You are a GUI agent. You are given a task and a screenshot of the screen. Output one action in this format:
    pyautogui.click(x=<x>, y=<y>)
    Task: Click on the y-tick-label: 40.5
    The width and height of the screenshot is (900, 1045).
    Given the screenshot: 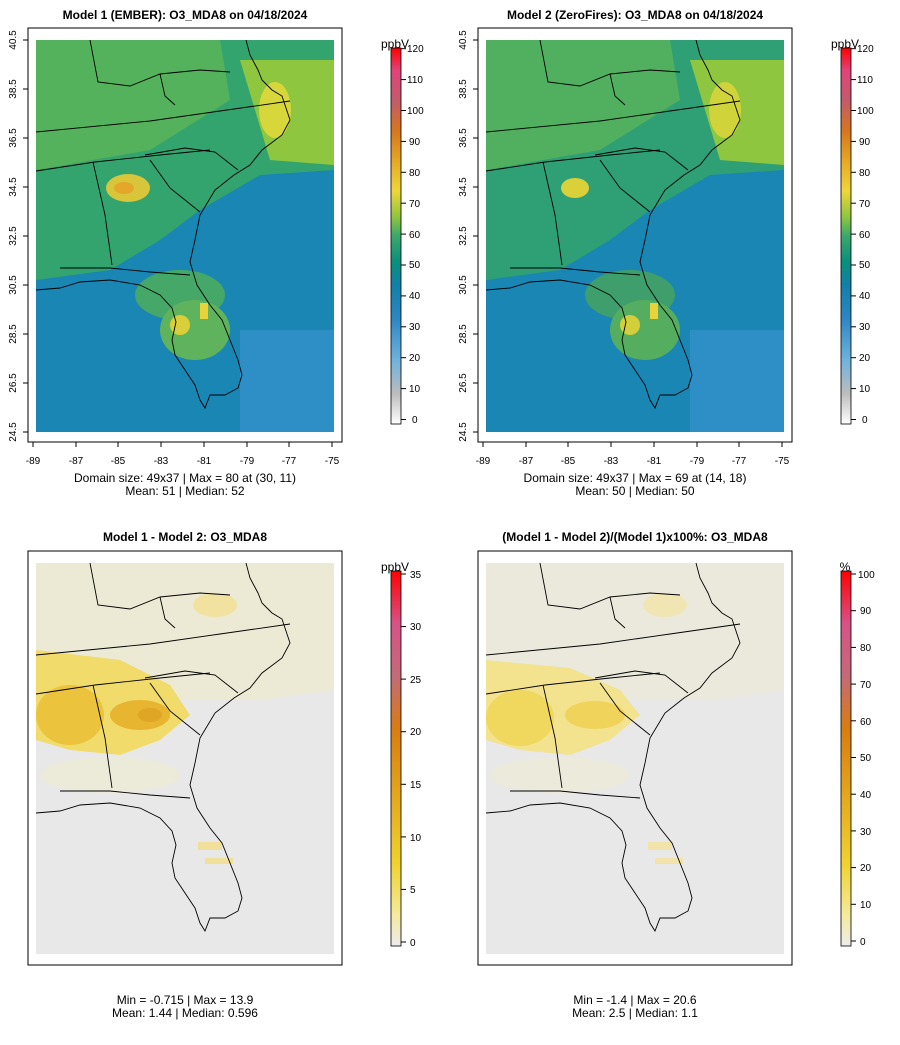 What is the action you would take?
    pyautogui.click(x=13, y=40)
    